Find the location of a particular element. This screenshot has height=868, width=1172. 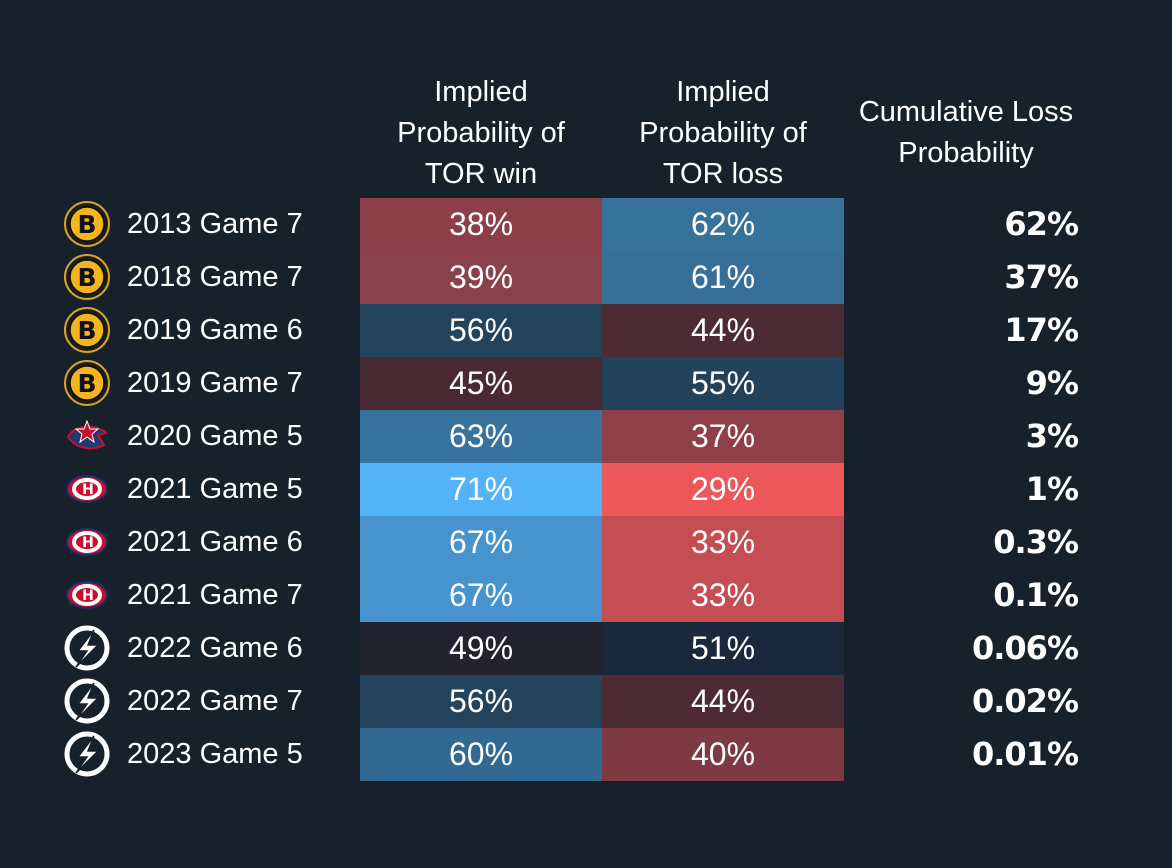

column-header-loss: Implied Probability of TOR loss is located at coordinates (723, 133).